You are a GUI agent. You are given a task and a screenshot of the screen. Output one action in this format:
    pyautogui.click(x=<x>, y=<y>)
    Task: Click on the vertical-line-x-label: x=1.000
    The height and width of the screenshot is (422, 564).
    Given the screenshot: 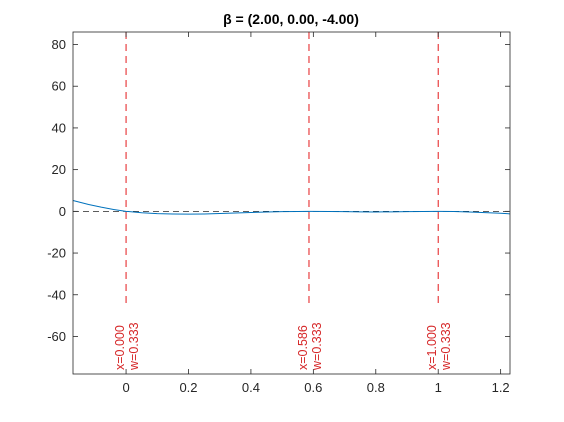 What is the action you would take?
    pyautogui.click(x=432, y=347)
    